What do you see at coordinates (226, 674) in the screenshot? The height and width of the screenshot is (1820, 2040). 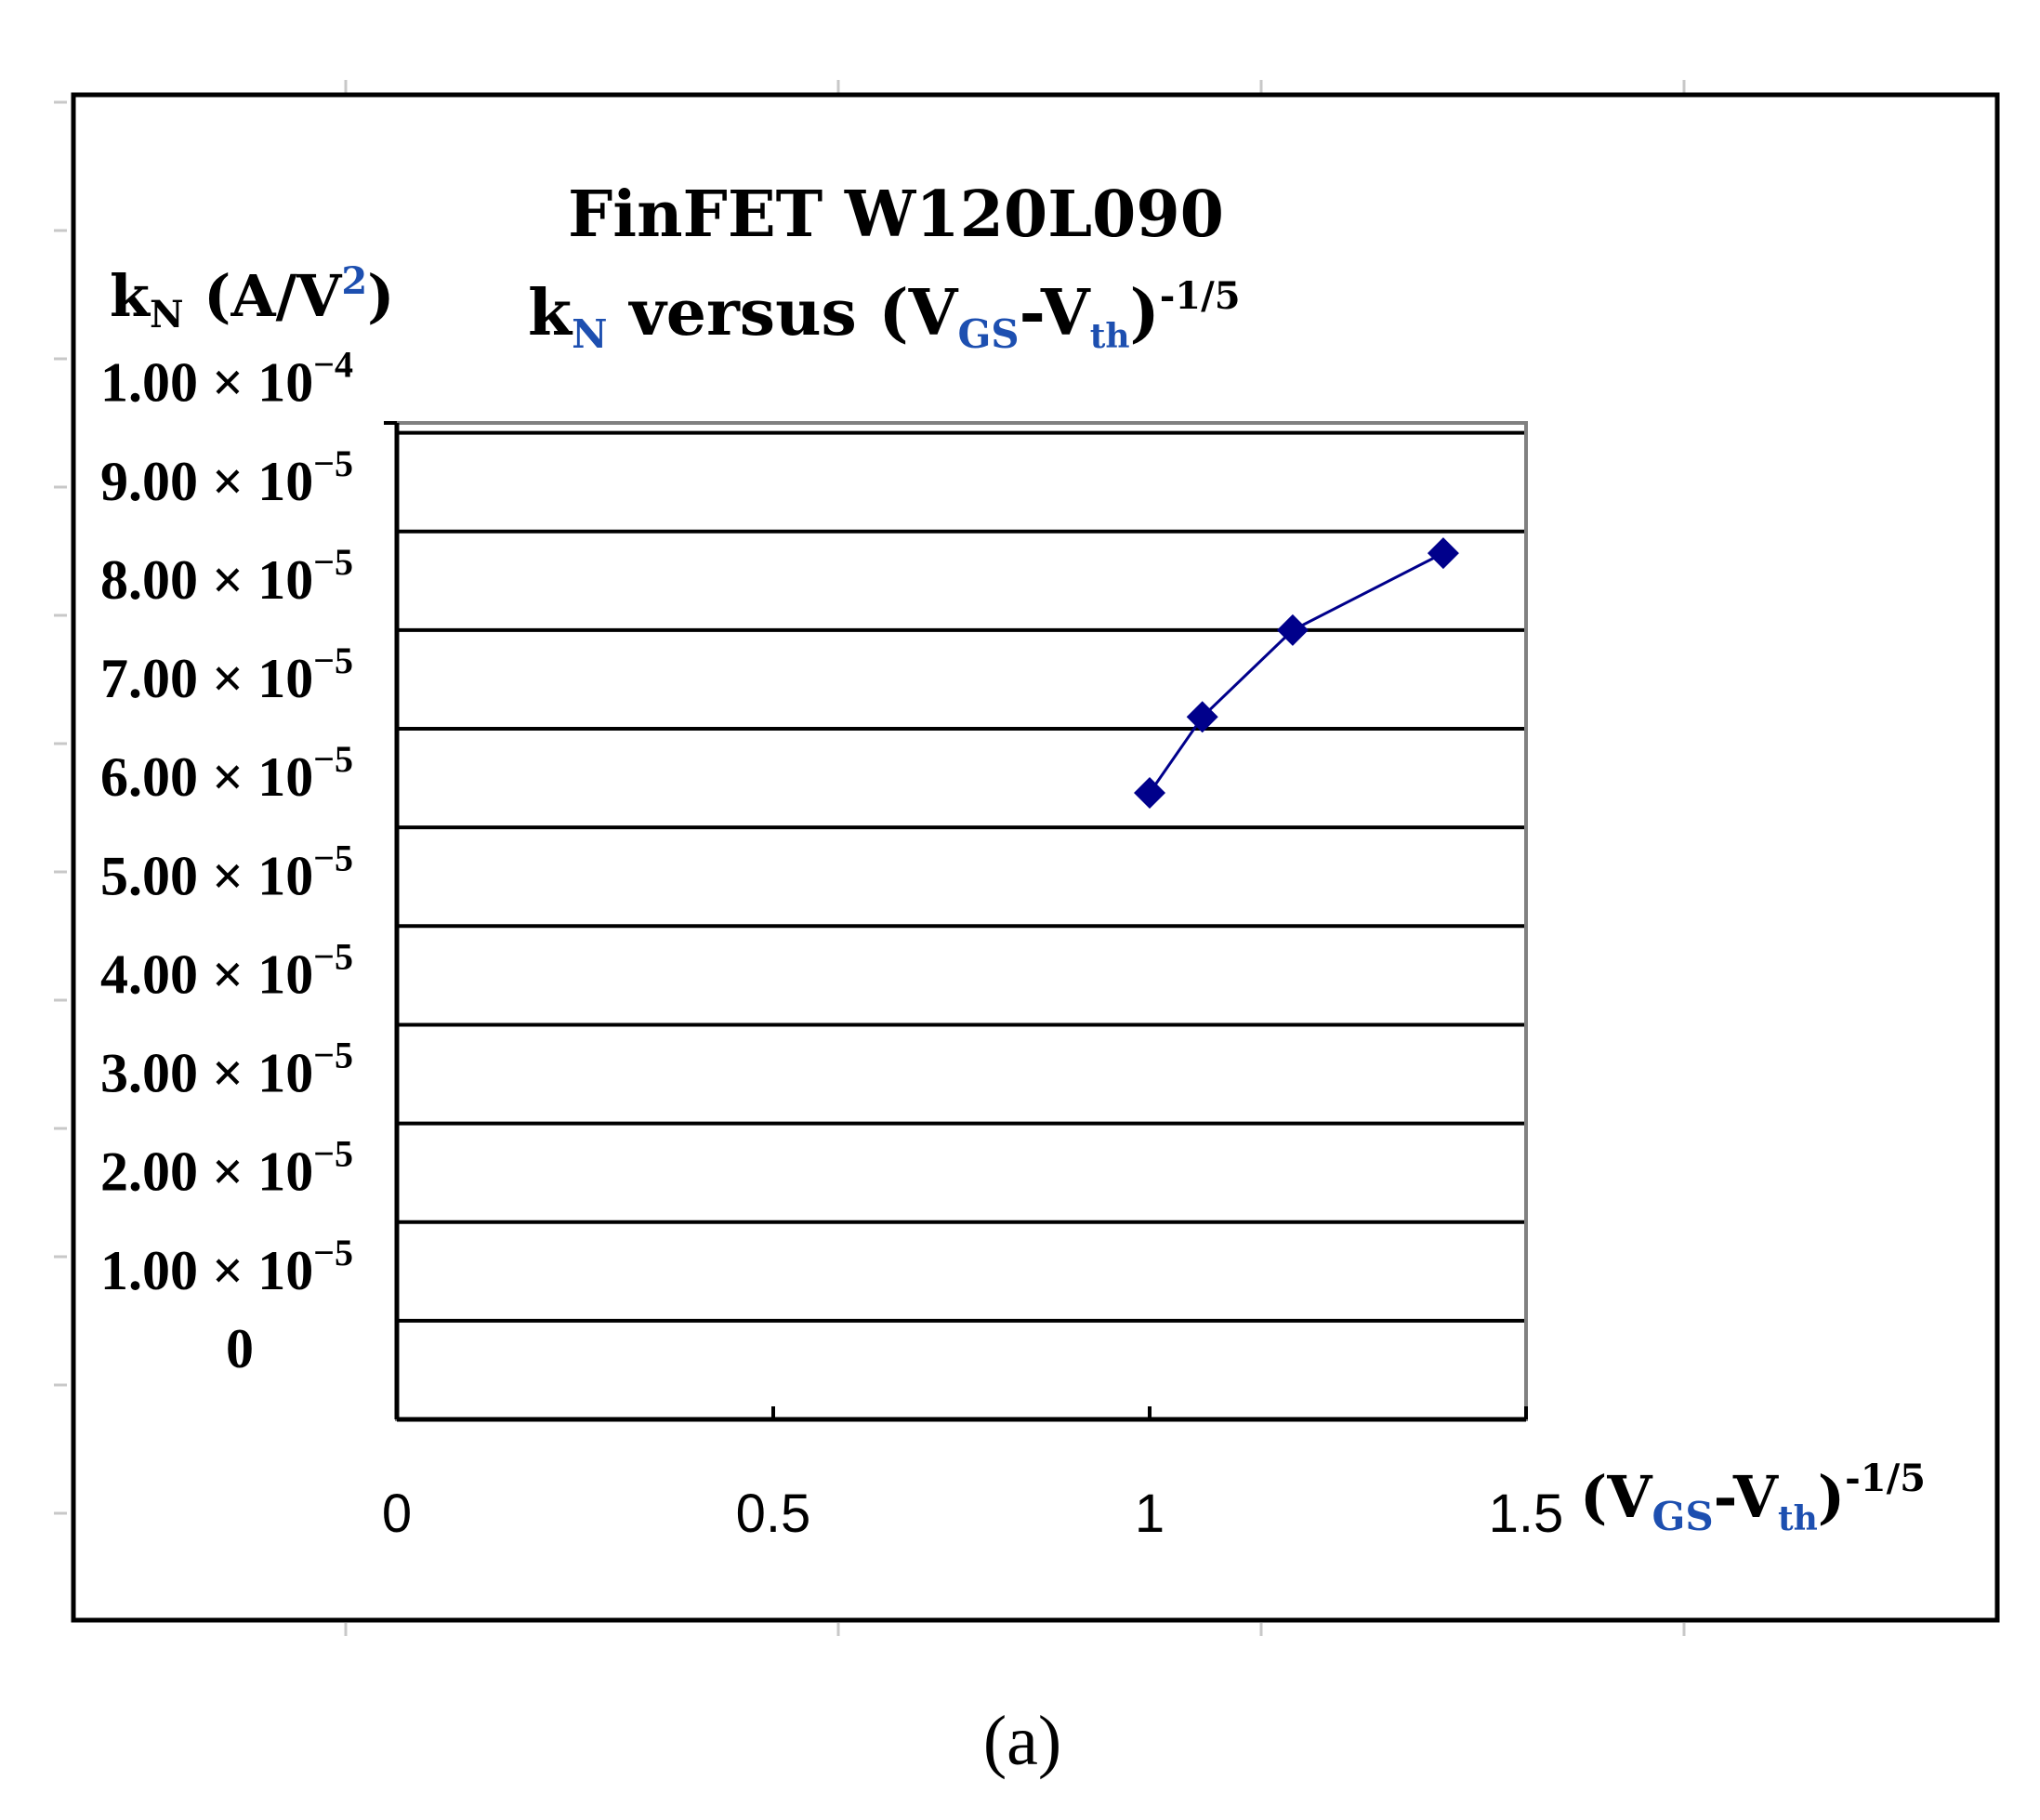 I see `y-tick-label: 7.00 × 10⁻⁵` at bounding box center [226, 674].